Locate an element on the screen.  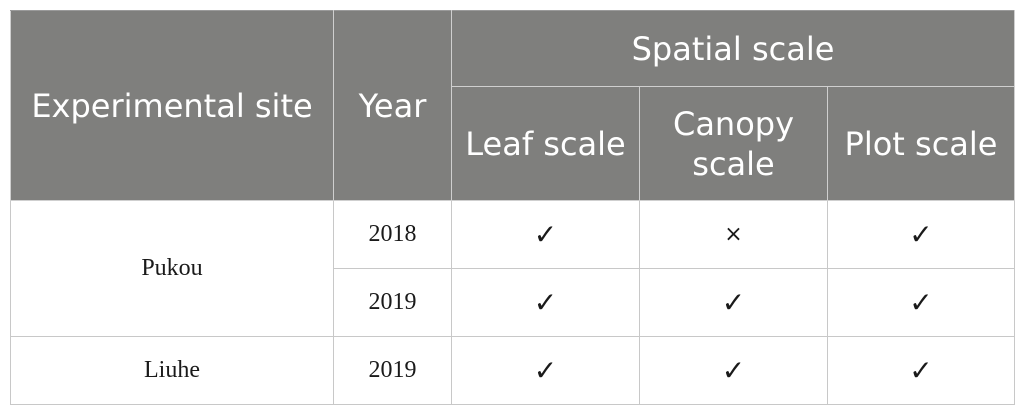
header-canopy-scale: Canopy scale is located at coordinates (733, 143).